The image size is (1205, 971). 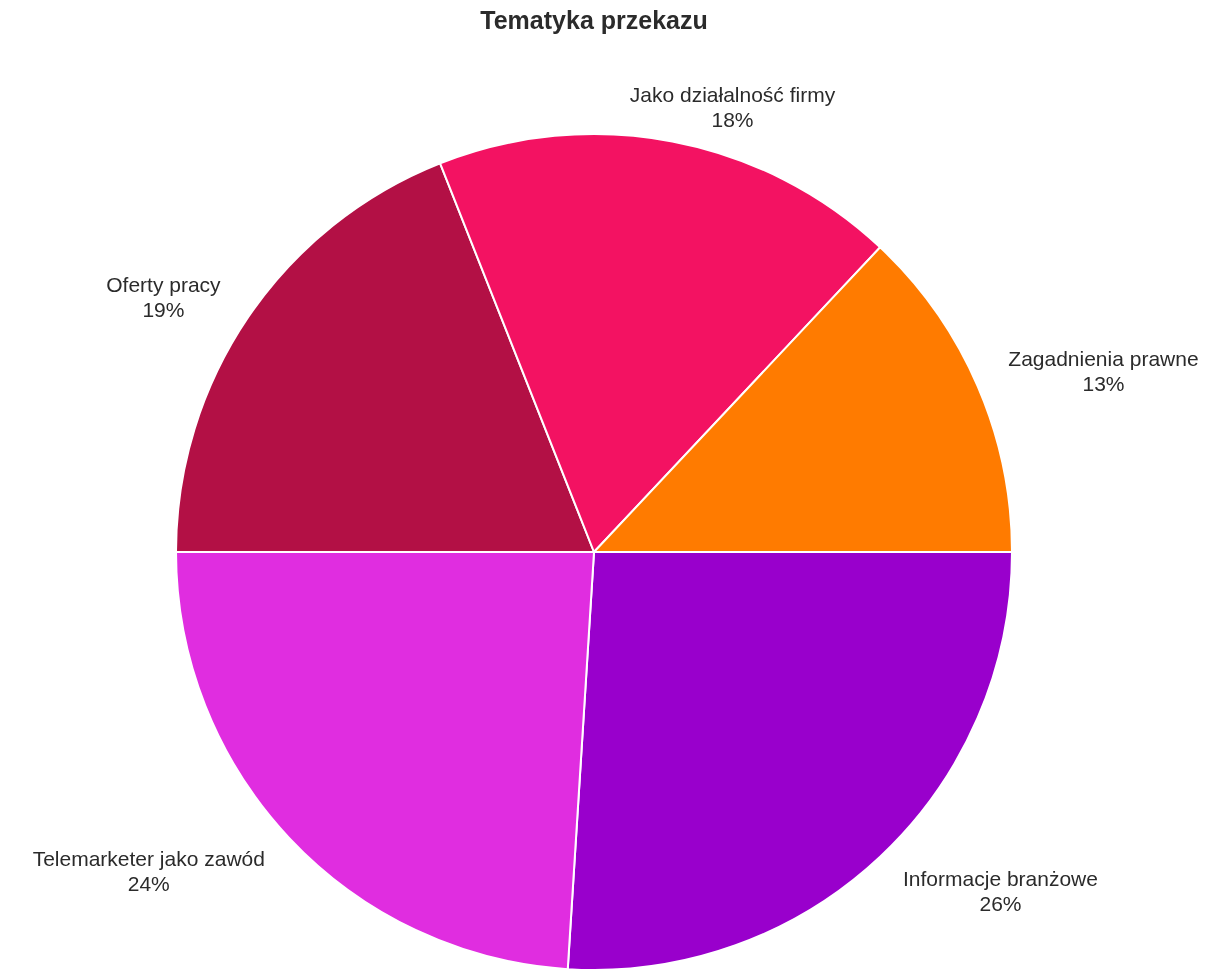 I want to click on slice-label: Jako działalność firmy, so click(x=732, y=94).